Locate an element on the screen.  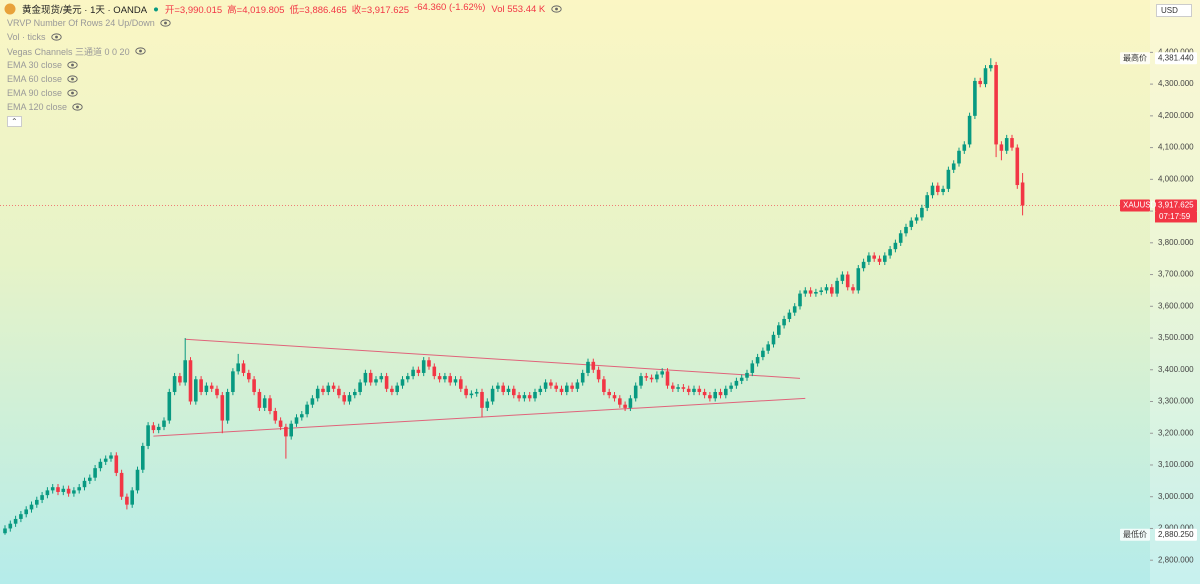
price-tag-value: 2,880.250 is located at coordinates (1176, 534).